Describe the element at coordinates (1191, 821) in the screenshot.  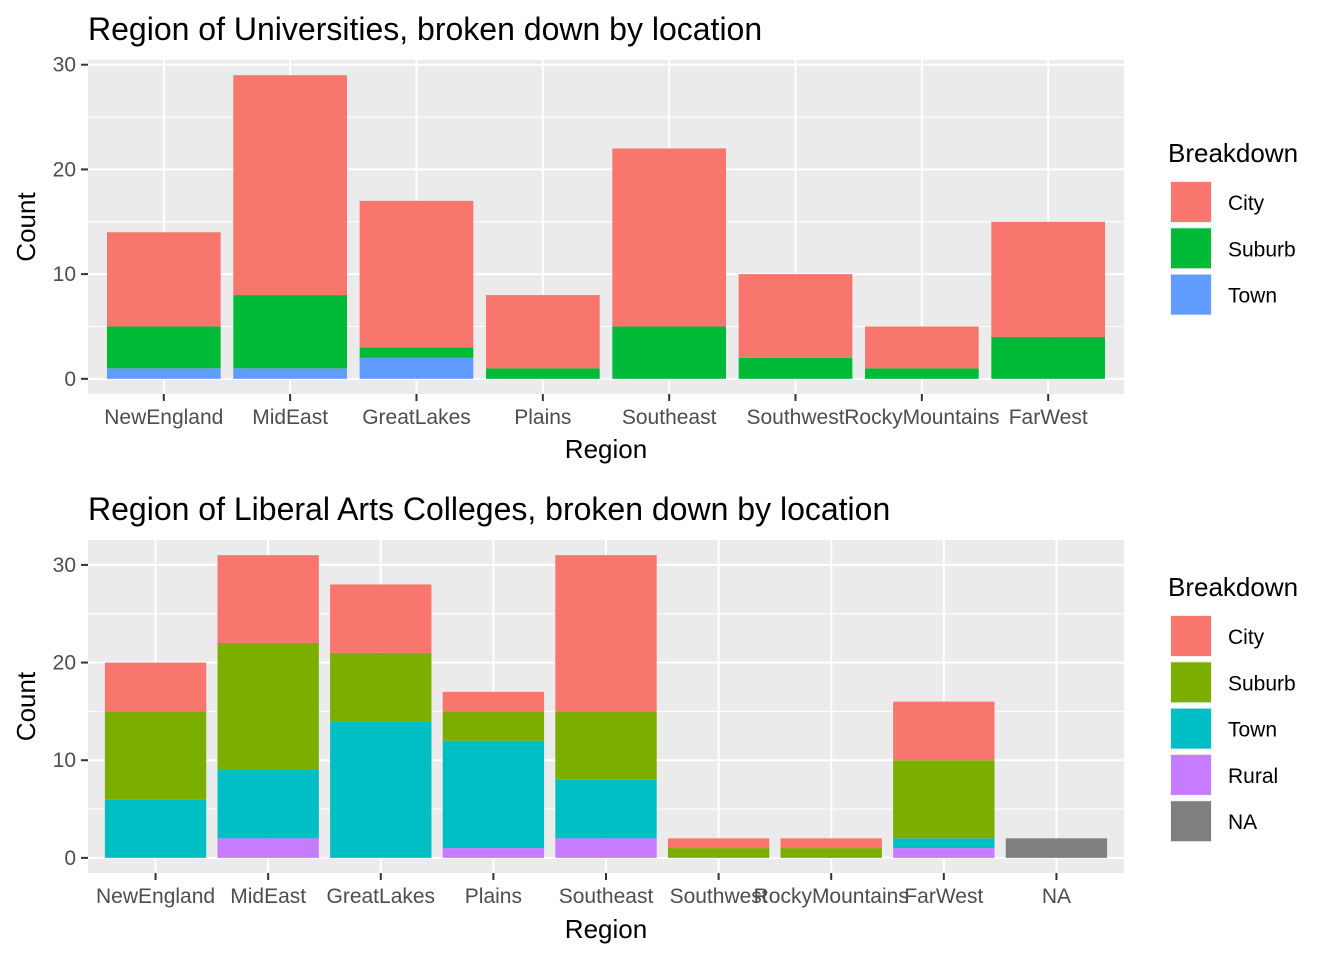
I see `legend-swatch-na` at that location.